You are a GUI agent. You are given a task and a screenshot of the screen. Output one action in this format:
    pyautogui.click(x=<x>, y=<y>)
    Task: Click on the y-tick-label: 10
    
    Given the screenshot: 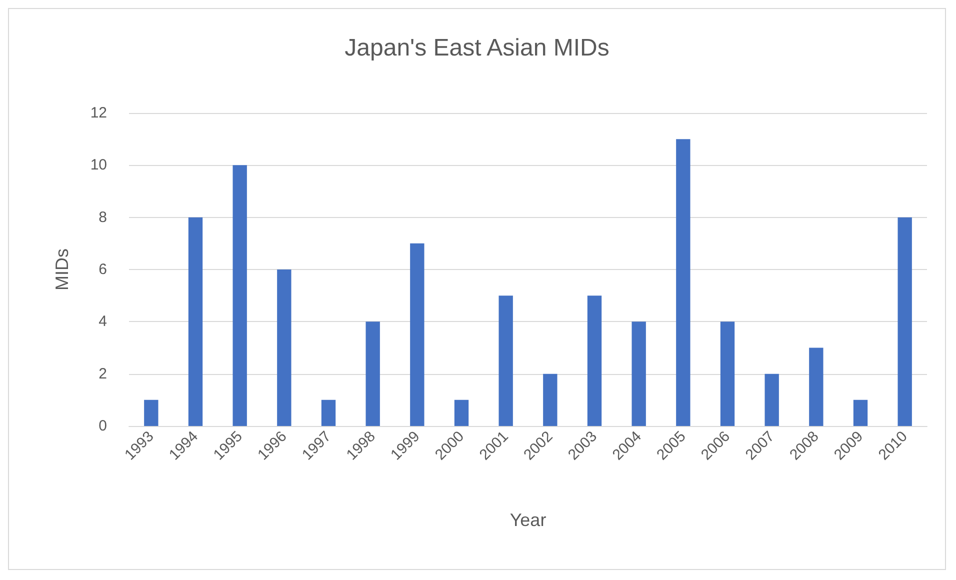 What is the action you would take?
    pyautogui.click(x=98, y=165)
    